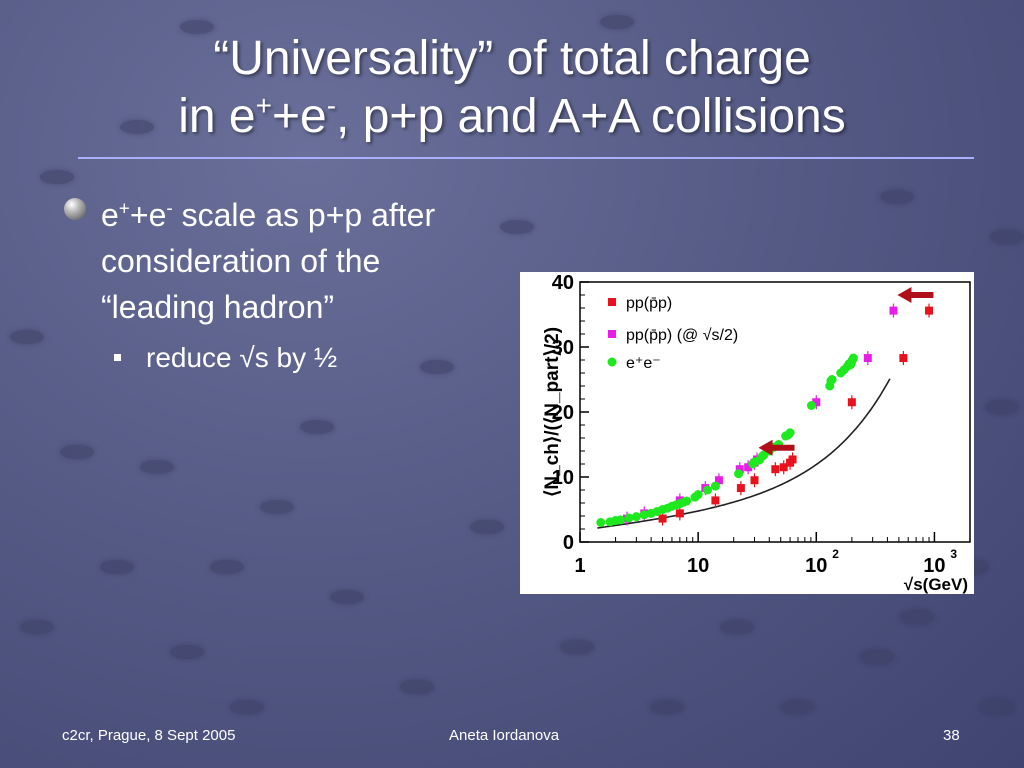  I want to click on title-sup: +, so click(263, 105).